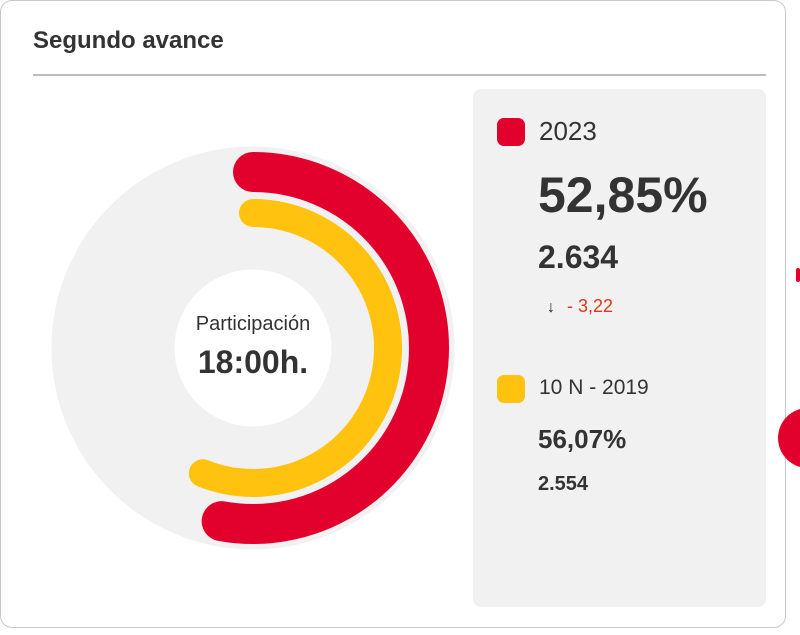  What do you see at coordinates (563, 484) in the screenshot?
I see `legend-previous-count: 2.554` at bounding box center [563, 484].